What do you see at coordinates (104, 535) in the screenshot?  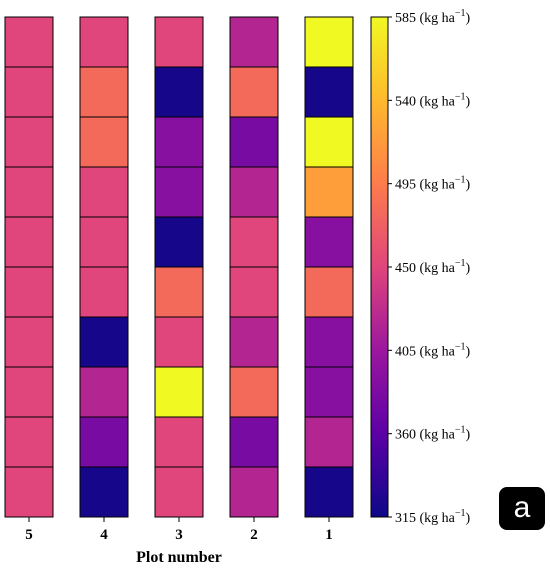 I see `x-tick-label: 4` at bounding box center [104, 535].